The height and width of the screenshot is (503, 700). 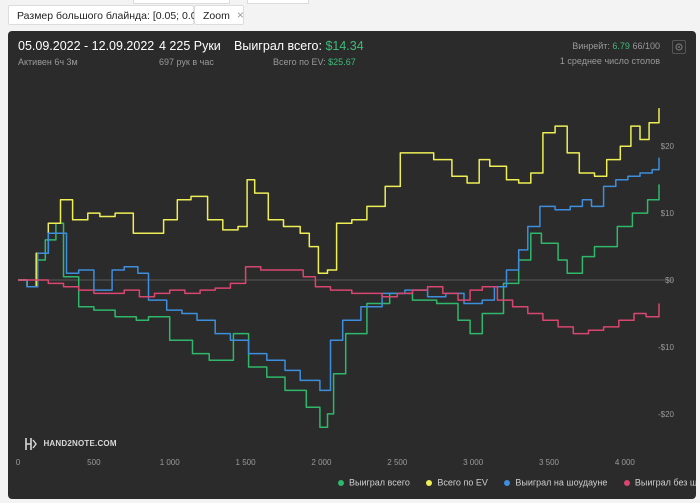 I want to click on y-tick-label: $10, so click(x=668, y=213).